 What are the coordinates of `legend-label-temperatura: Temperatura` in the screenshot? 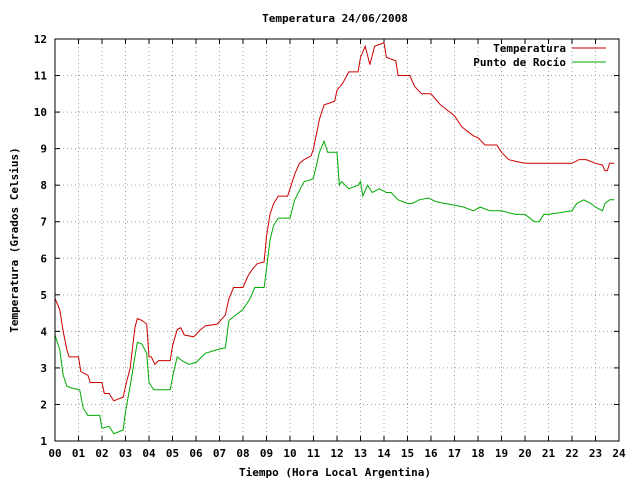 It's located at (529, 48).